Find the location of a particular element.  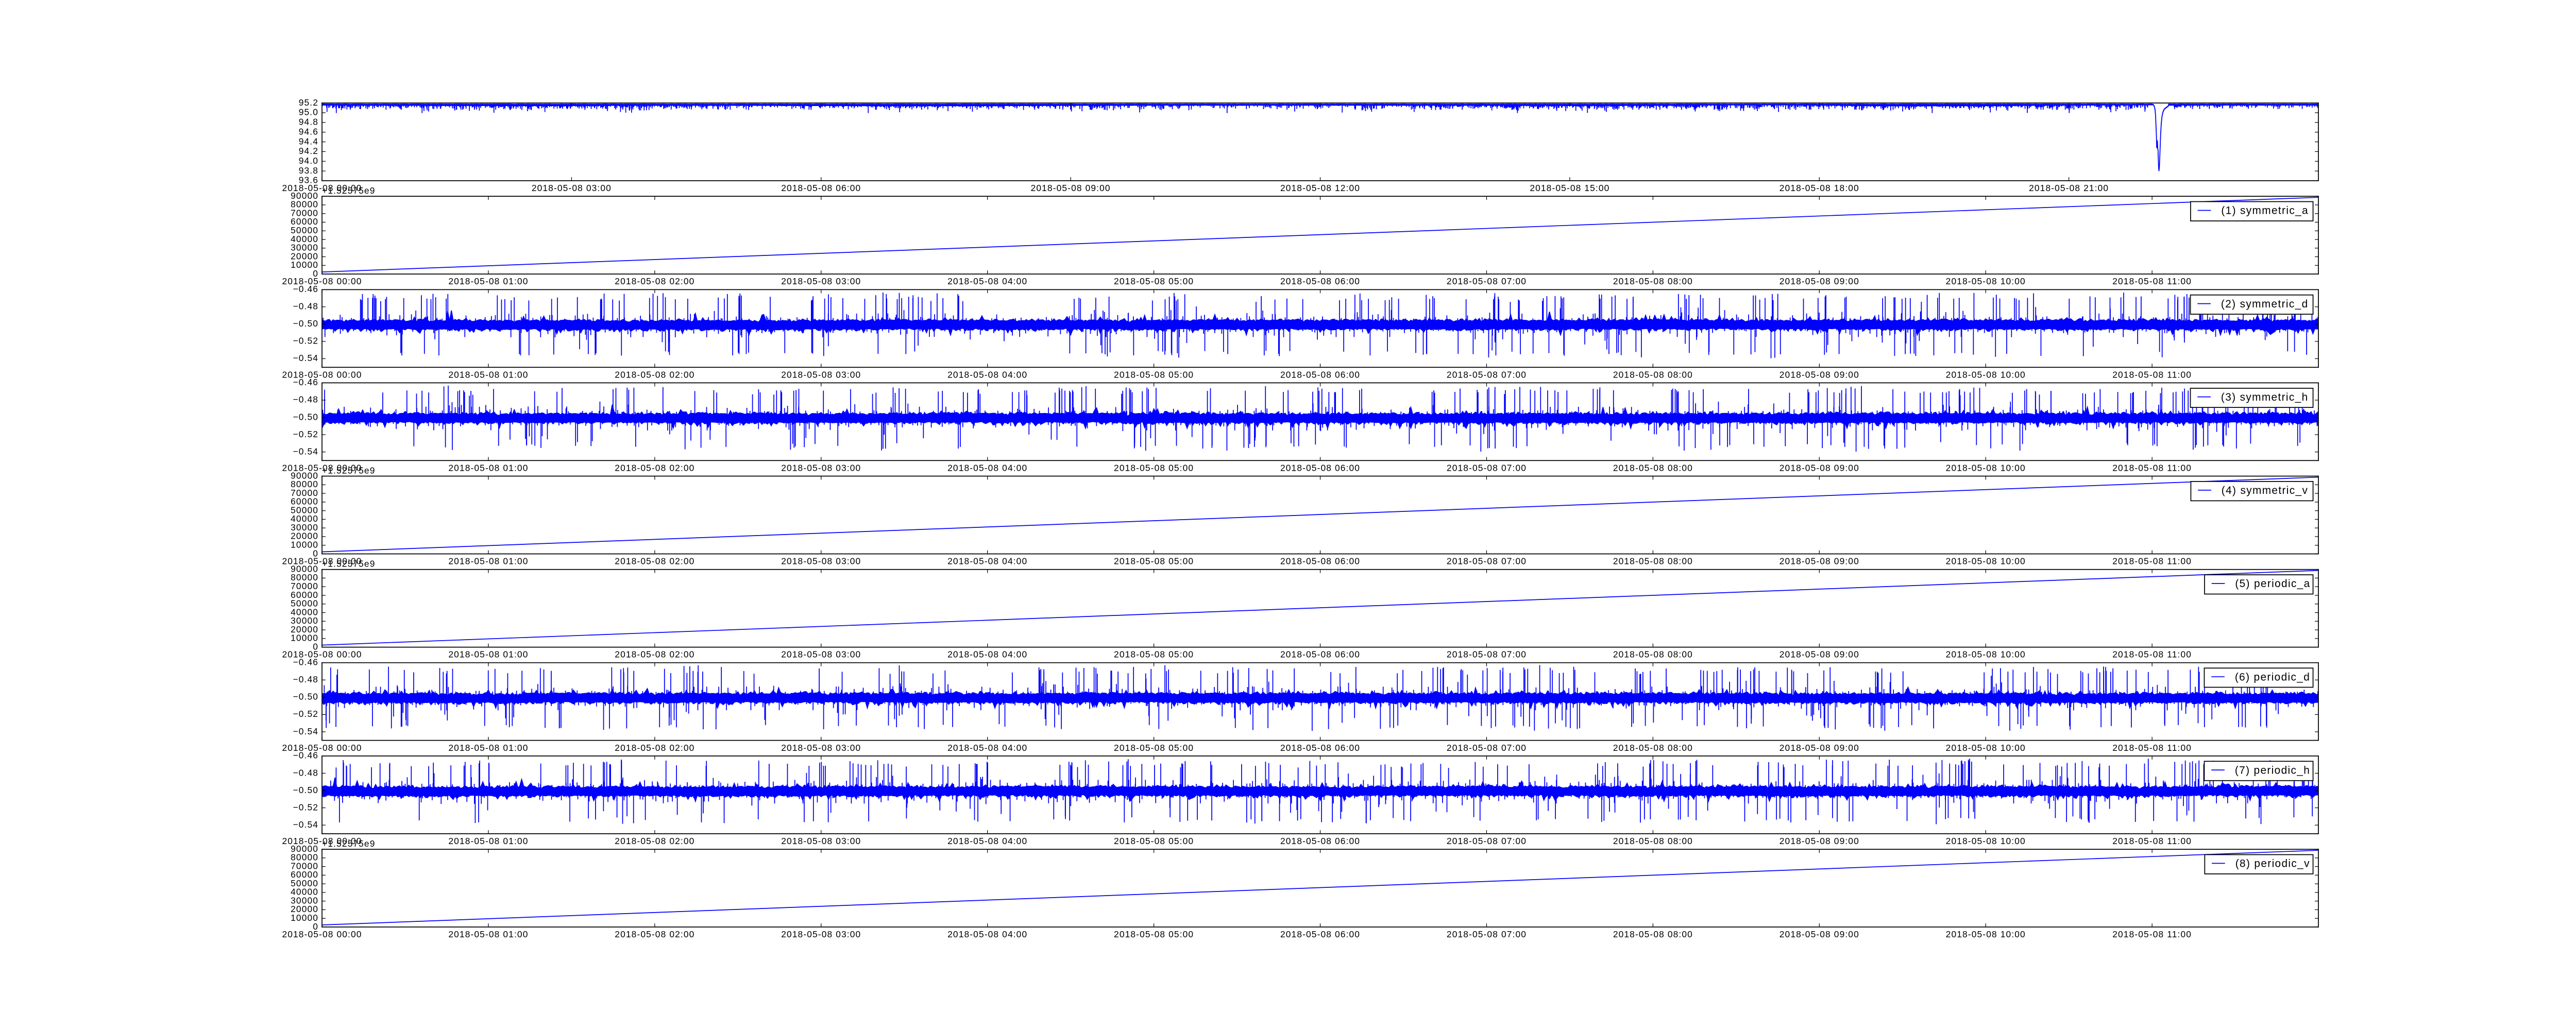

svg-text: −0.52 is located at coordinates (305, 341).